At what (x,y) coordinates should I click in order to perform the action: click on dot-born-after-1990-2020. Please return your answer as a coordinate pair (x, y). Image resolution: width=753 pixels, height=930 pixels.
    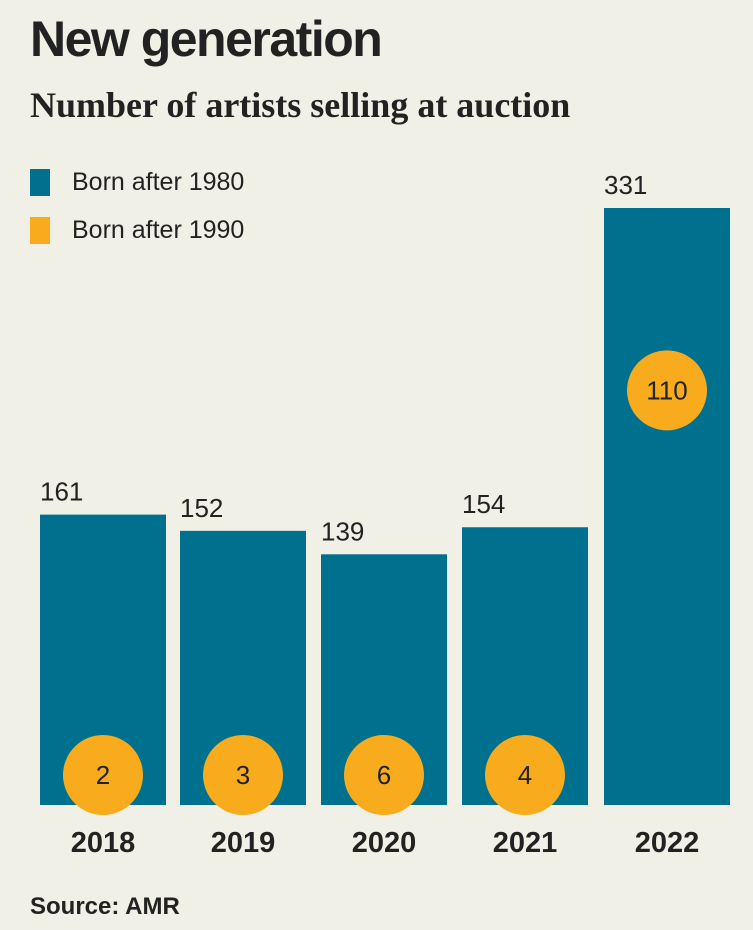
    Looking at the image, I should click on (384, 775).